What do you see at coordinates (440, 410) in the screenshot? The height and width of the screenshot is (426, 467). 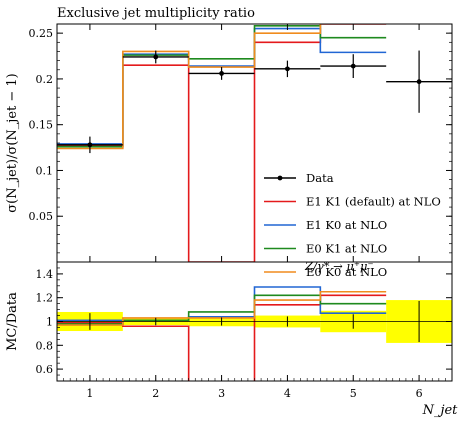 I see `x-axis-label: N_jet` at bounding box center [440, 410].